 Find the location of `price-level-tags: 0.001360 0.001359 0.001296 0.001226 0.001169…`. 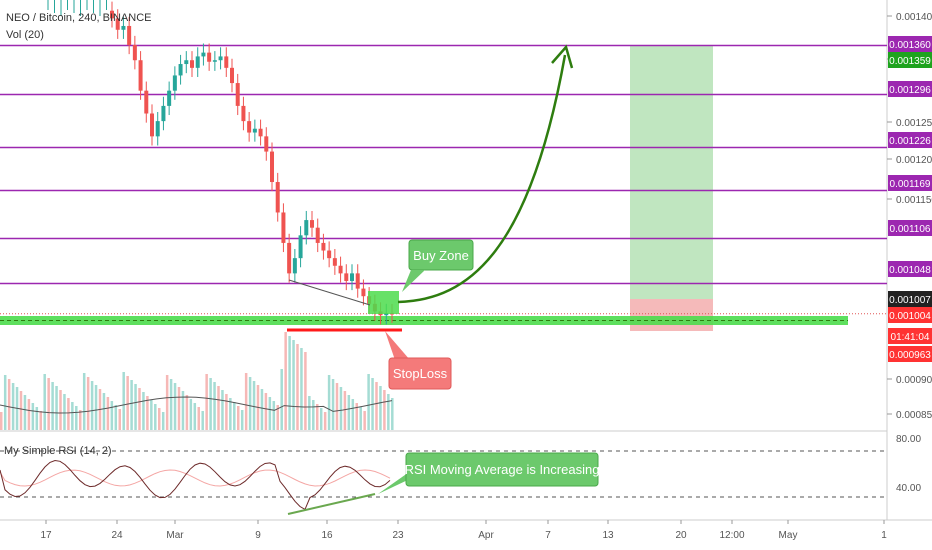

price-level-tags: 0.001360 0.001359 0.001296 0.001226 0.001169… is located at coordinates (910, 199).